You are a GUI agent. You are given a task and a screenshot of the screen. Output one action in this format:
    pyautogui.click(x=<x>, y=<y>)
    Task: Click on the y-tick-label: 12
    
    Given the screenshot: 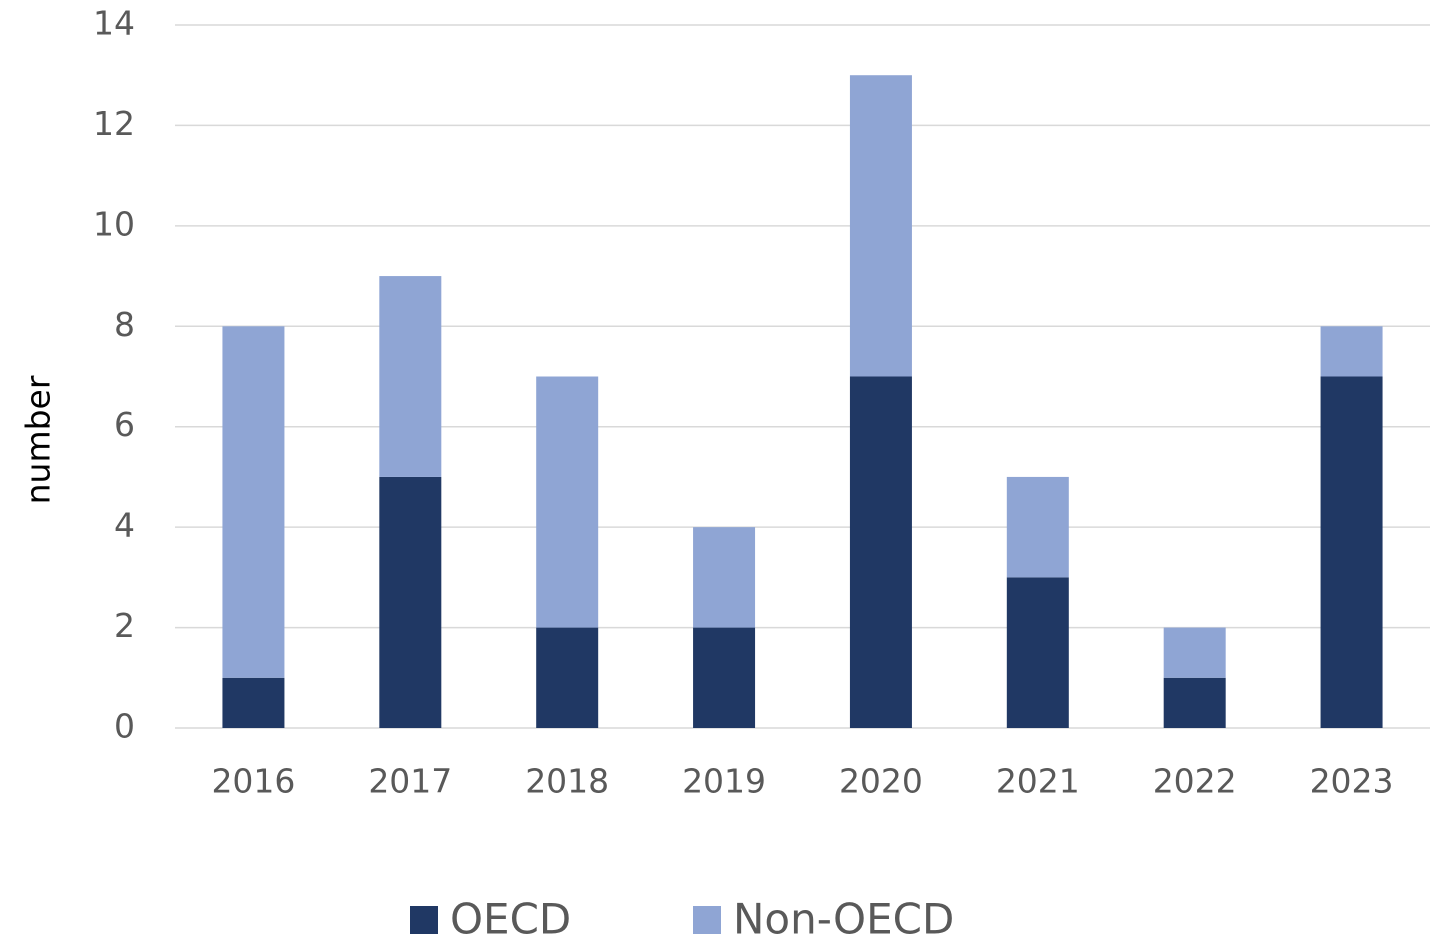 What is the action you would take?
    pyautogui.click(x=114, y=123)
    